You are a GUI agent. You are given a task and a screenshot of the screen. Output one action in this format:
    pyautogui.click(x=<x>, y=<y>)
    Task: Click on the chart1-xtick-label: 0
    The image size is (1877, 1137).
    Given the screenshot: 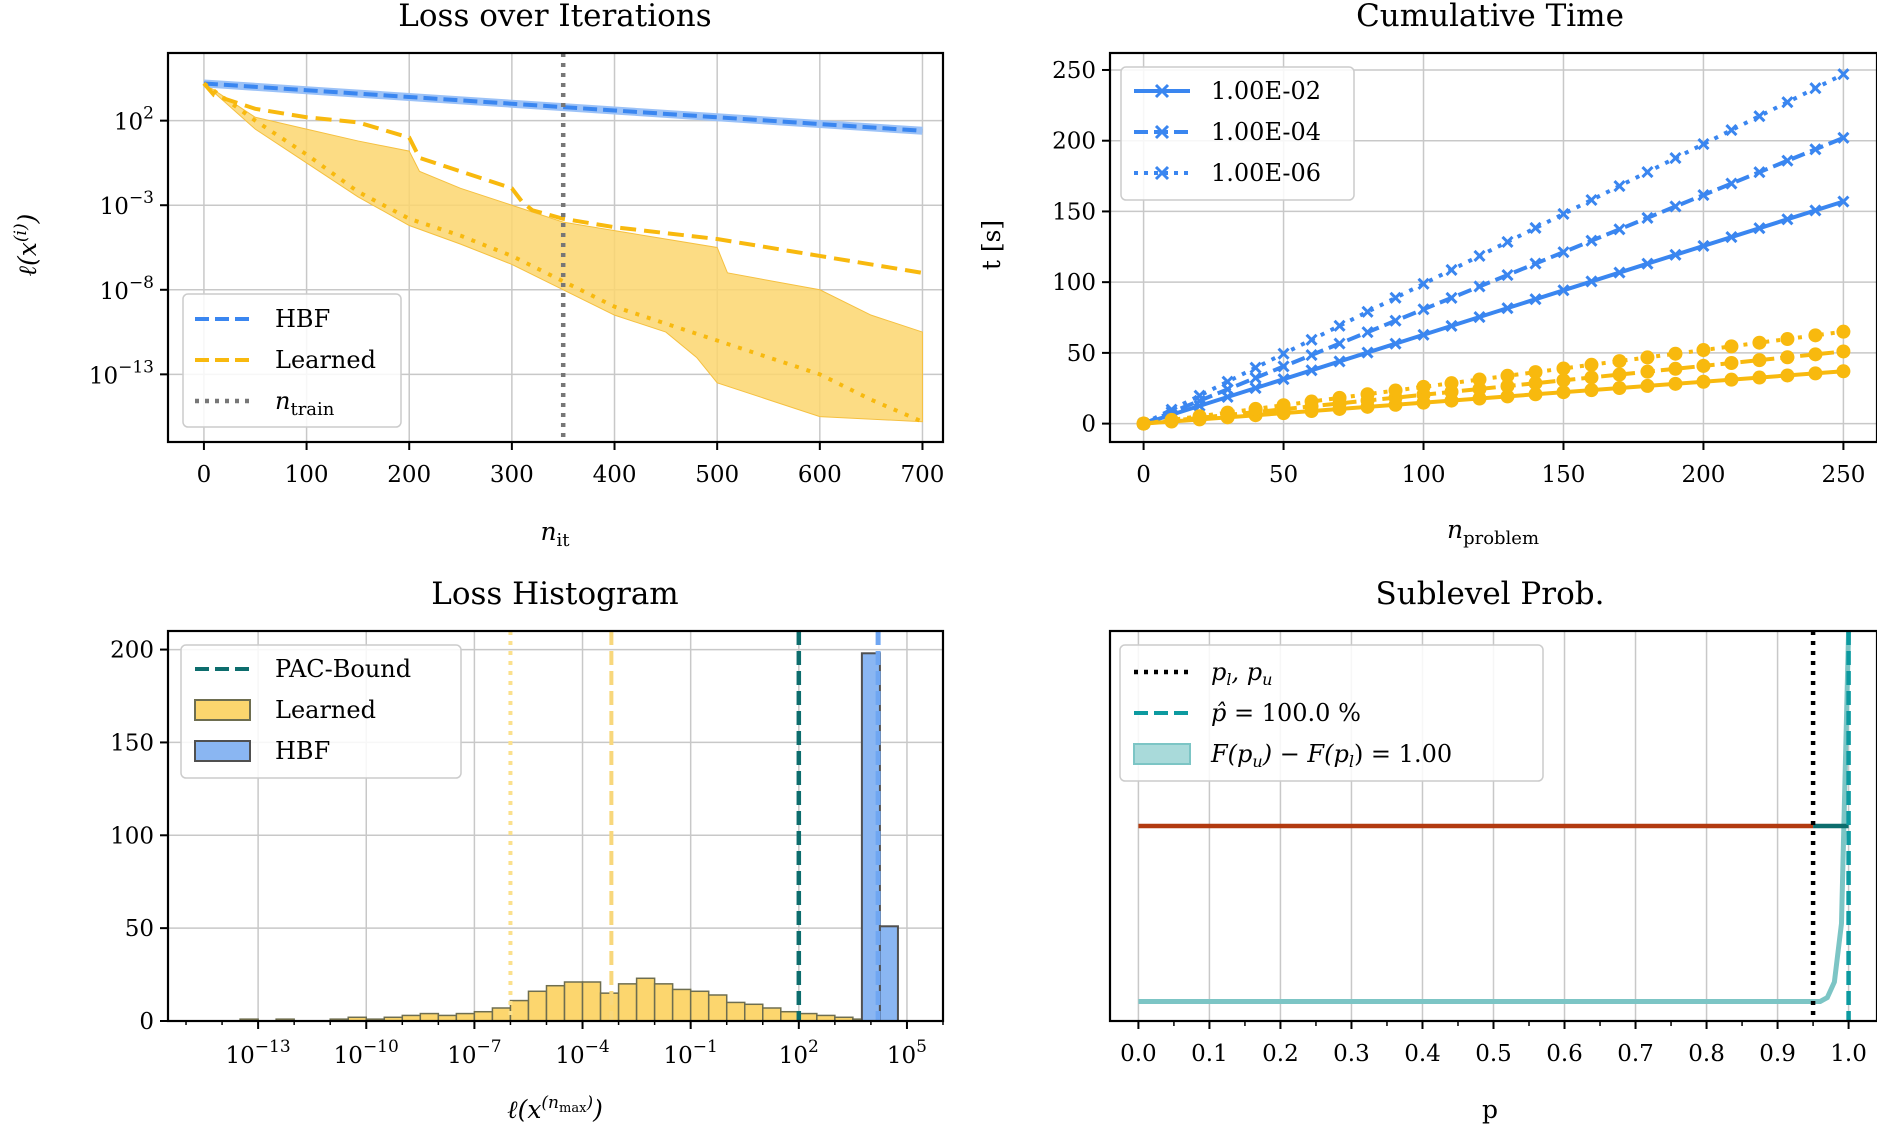 What is the action you would take?
    pyautogui.click(x=204, y=475)
    